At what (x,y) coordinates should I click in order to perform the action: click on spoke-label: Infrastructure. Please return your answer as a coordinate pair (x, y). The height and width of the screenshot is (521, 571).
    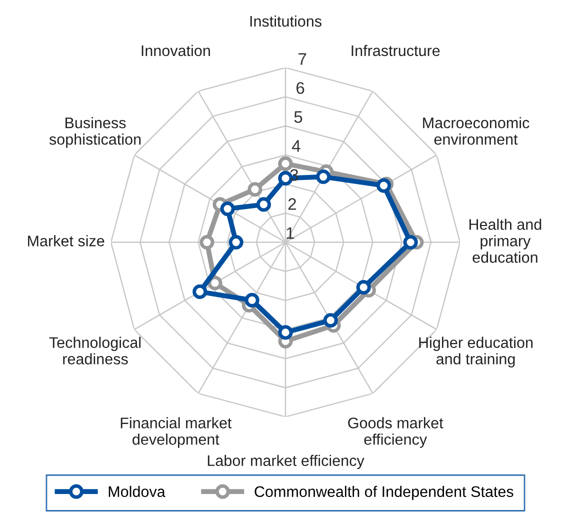
    Looking at the image, I should click on (396, 50).